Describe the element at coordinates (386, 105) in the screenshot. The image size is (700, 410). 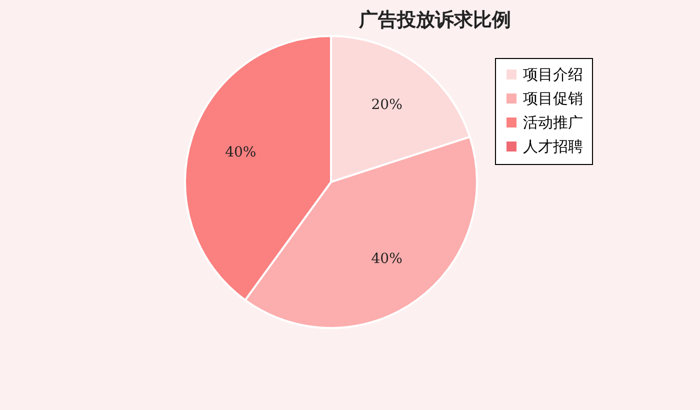
I see `data-label: 20%` at that location.